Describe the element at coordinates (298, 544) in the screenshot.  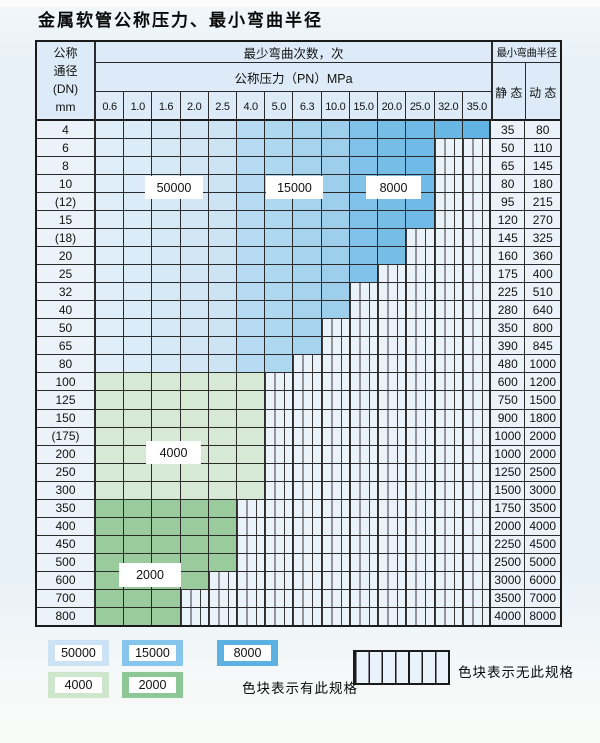
I see `table-row: 450 2250 4500` at that location.